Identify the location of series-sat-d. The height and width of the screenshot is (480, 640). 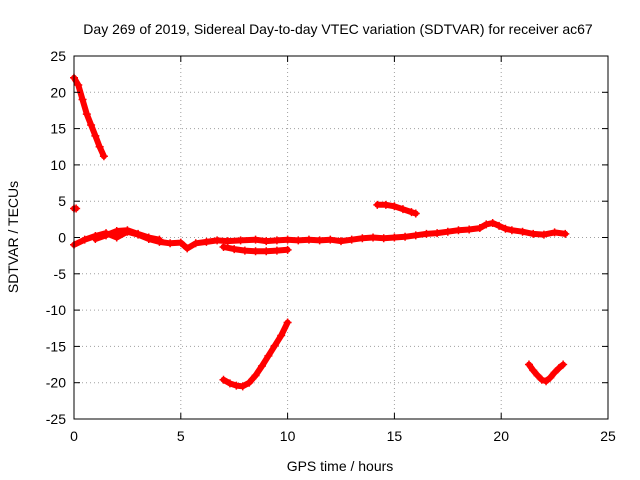
(127, 235).